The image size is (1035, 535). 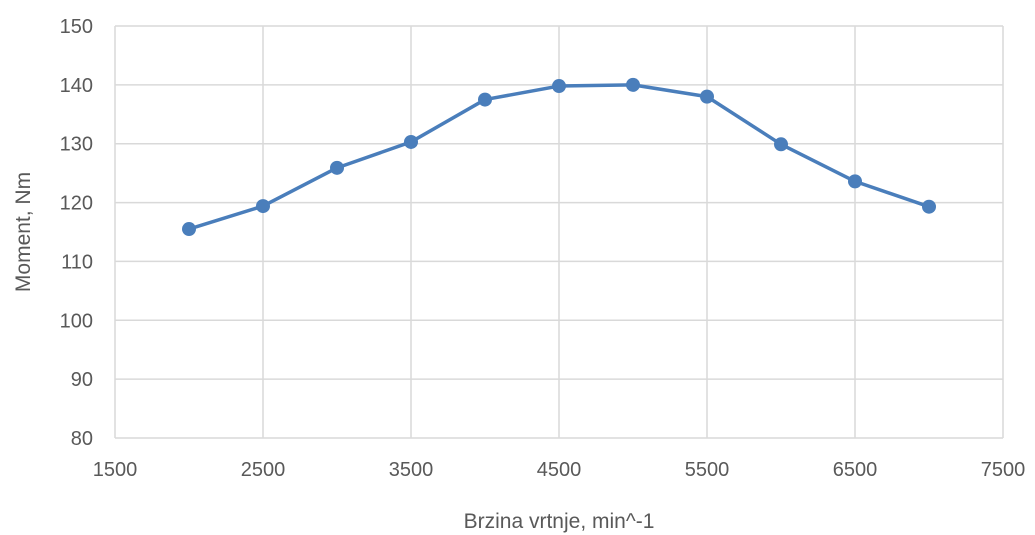 What do you see at coordinates (263, 470) in the screenshot?
I see `x-tick-label: 2500` at bounding box center [263, 470].